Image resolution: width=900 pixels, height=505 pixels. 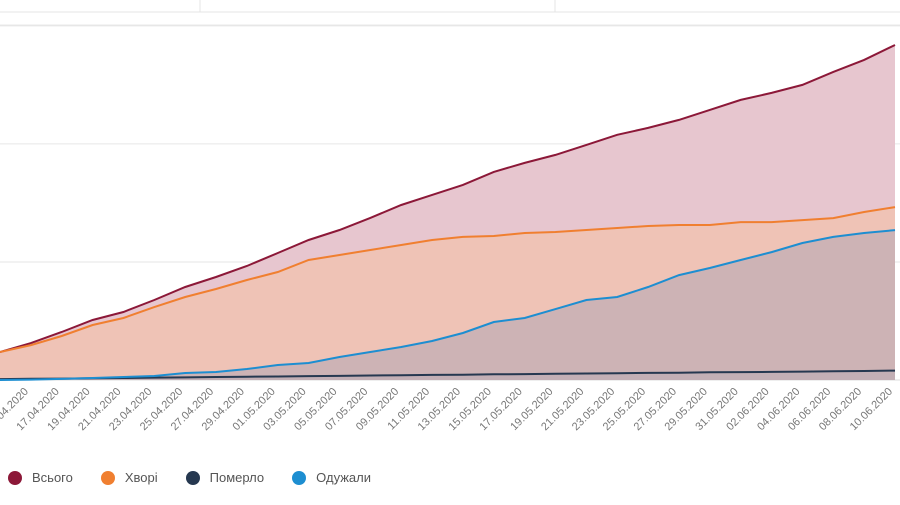 I want to click on table-frame, so click(x=450, y=13).